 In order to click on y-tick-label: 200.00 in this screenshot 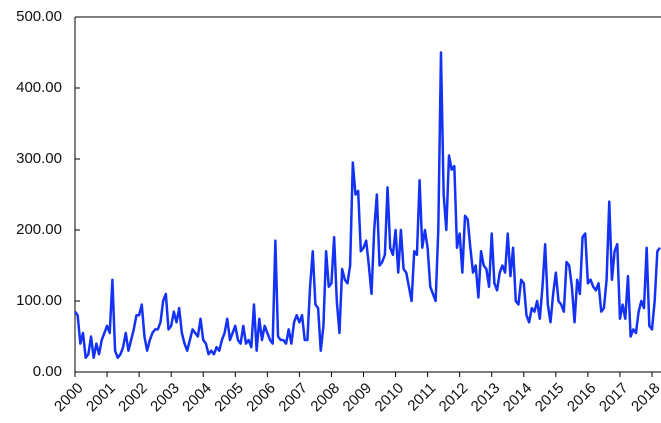, I will do `click(39, 229)`.